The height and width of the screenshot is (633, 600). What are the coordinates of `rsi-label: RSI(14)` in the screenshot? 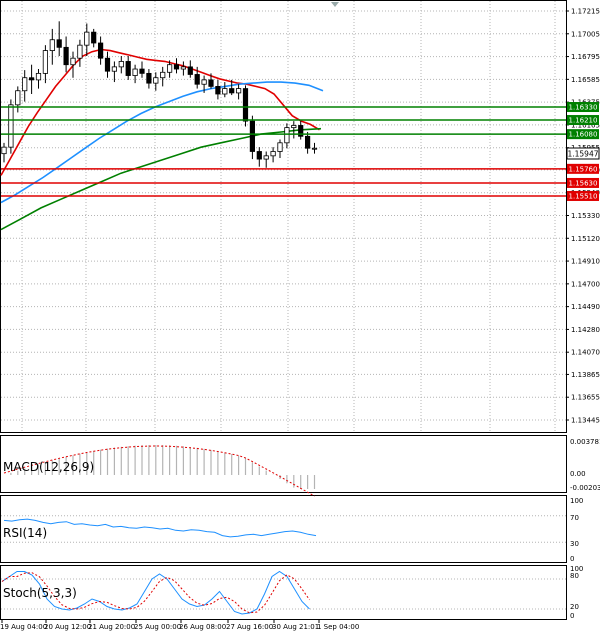 It's located at (25, 533).